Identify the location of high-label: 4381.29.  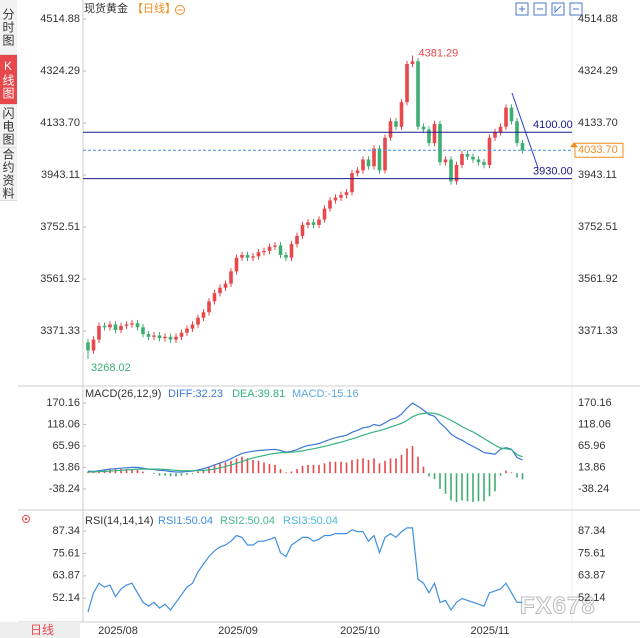
(439, 53).